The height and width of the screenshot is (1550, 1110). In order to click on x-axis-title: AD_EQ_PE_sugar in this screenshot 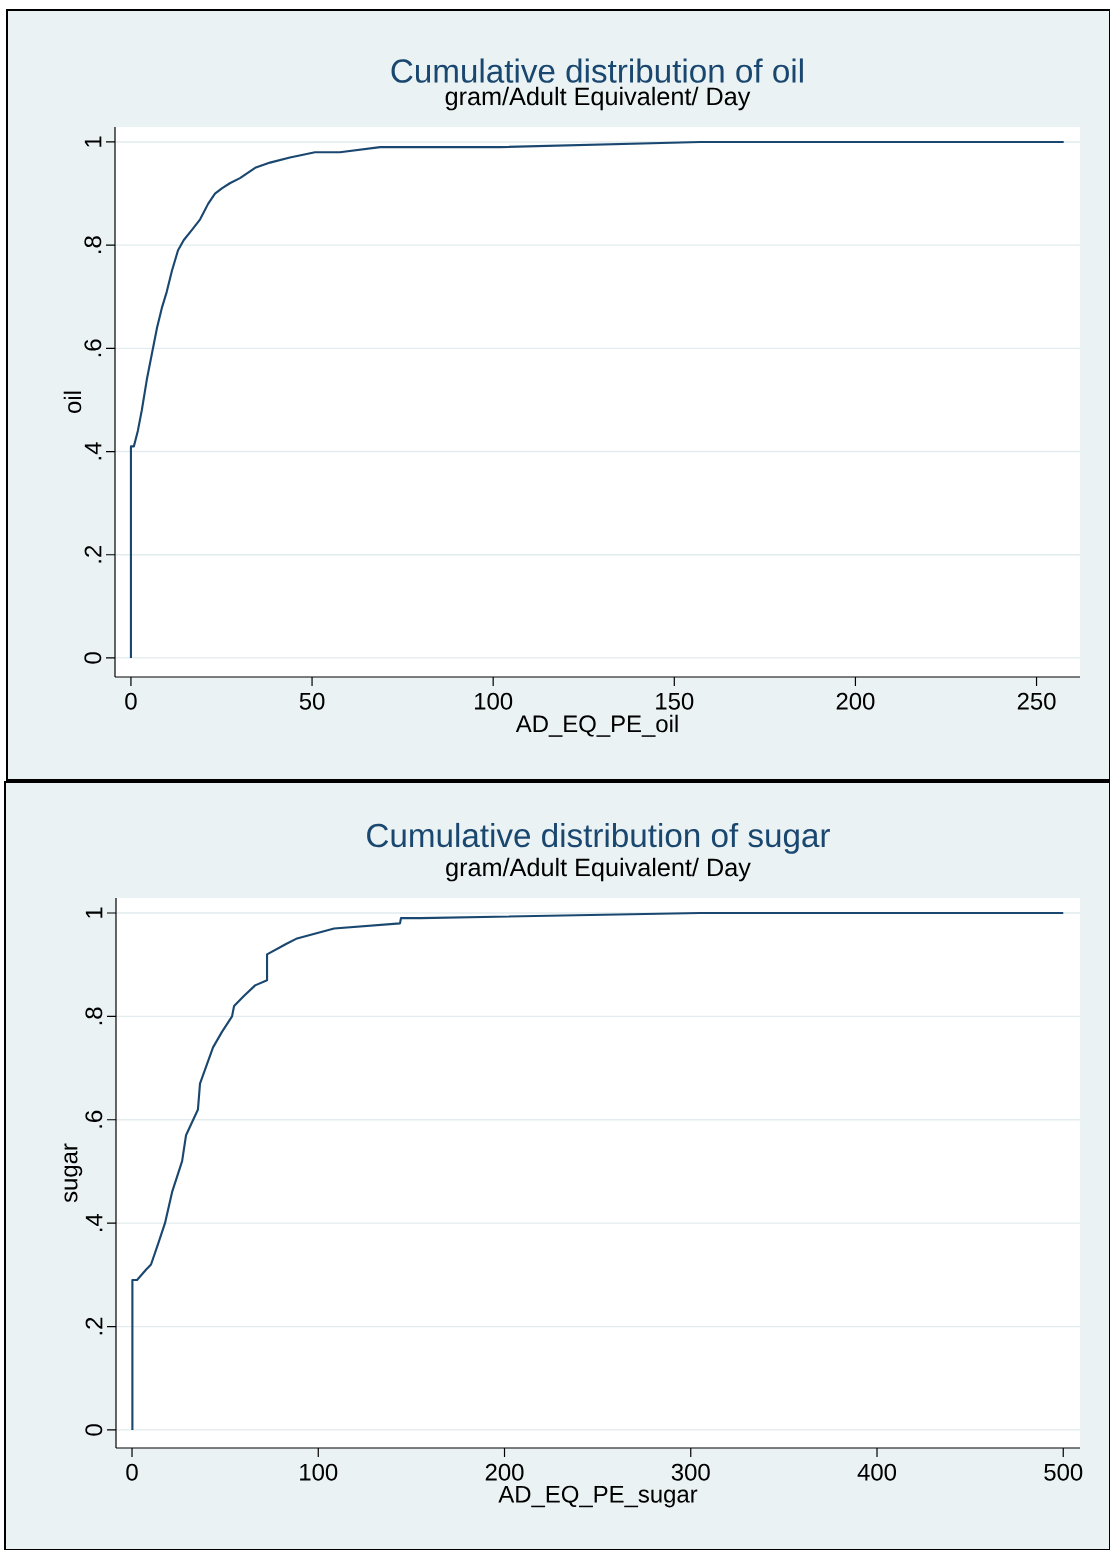, I will do `click(598, 1496)`.